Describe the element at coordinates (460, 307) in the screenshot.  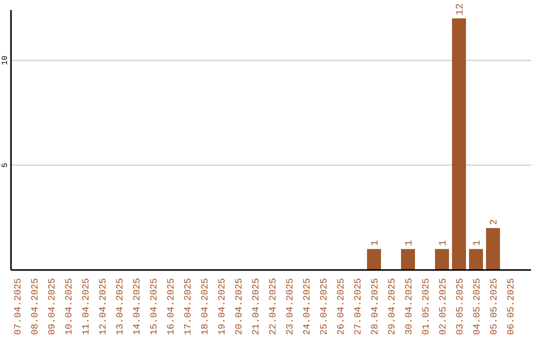
I see `x-tick-label: 03.05.2025` at that location.